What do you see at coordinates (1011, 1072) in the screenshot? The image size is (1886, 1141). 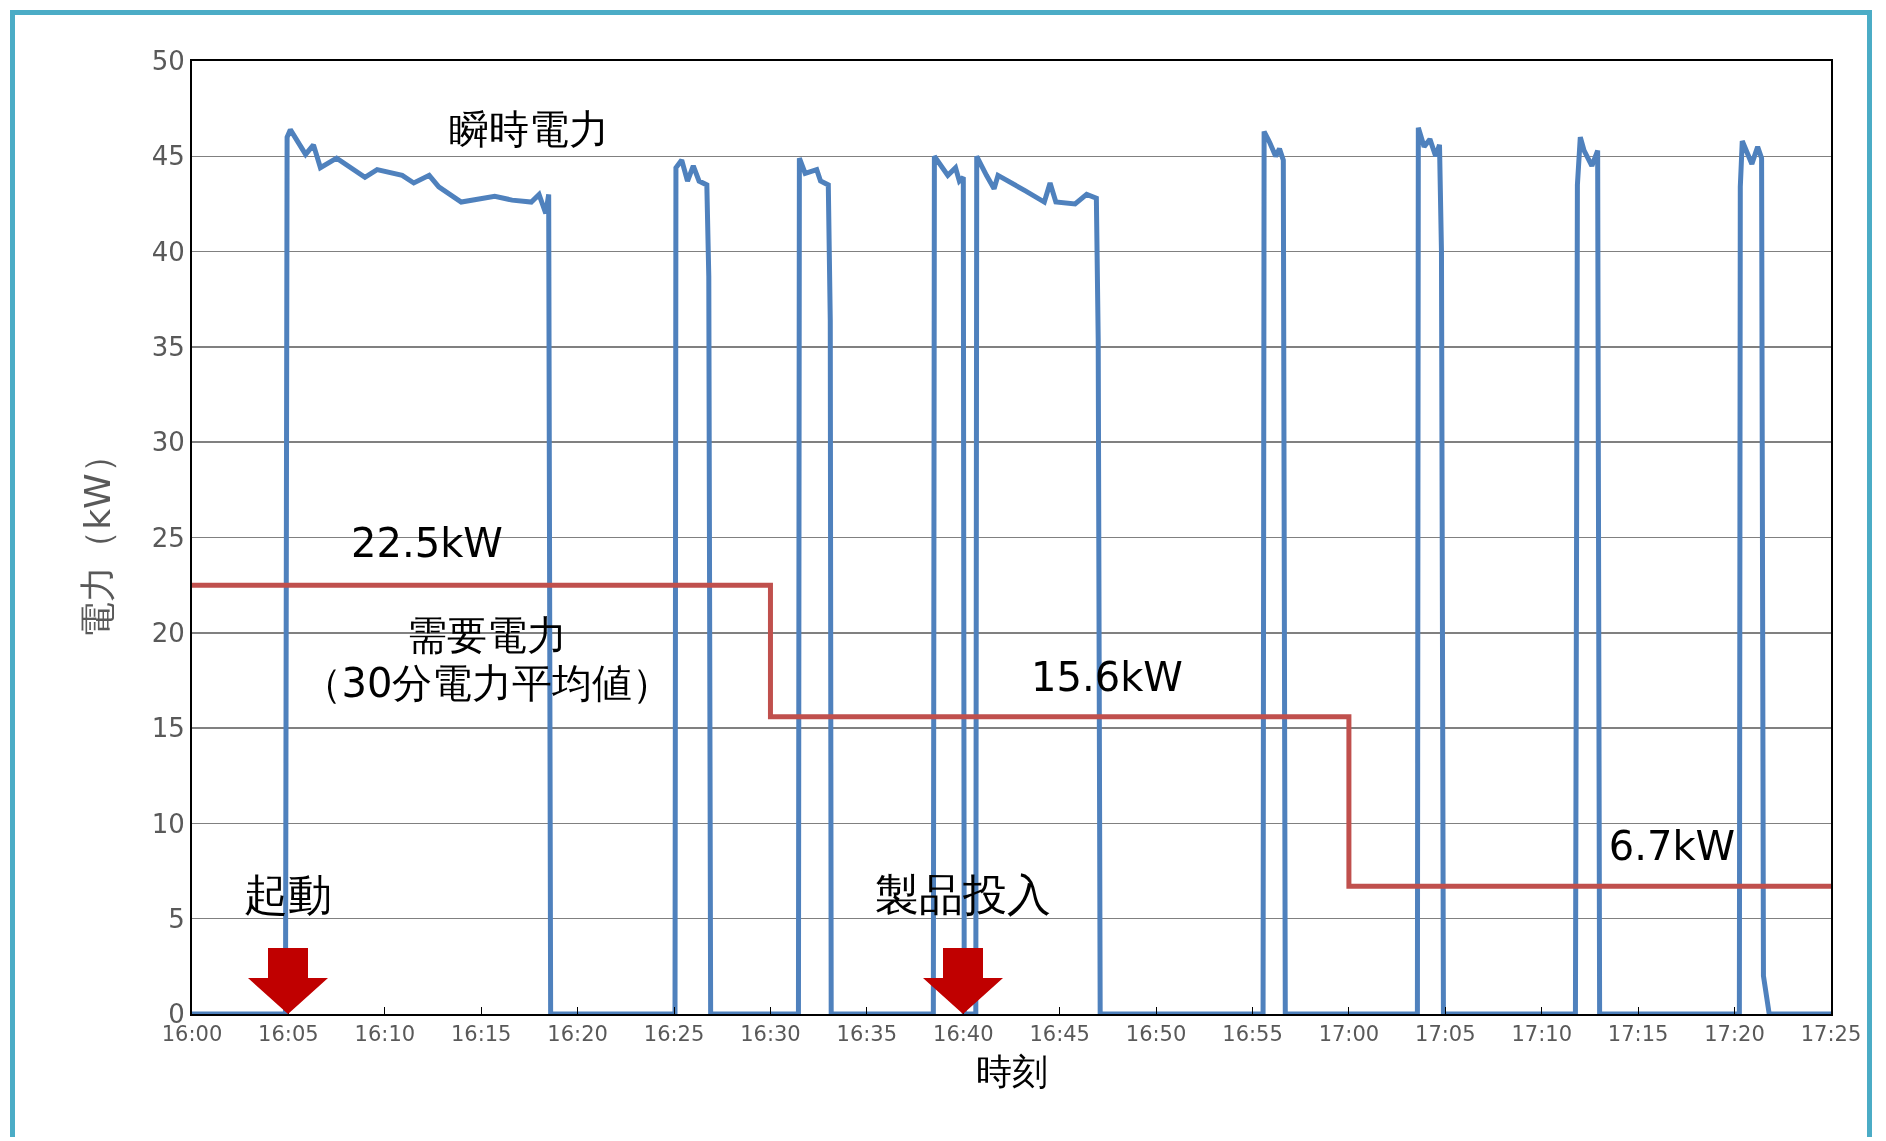 I see `x-axis-title: 時刻` at bounding box center [1011, 1072].